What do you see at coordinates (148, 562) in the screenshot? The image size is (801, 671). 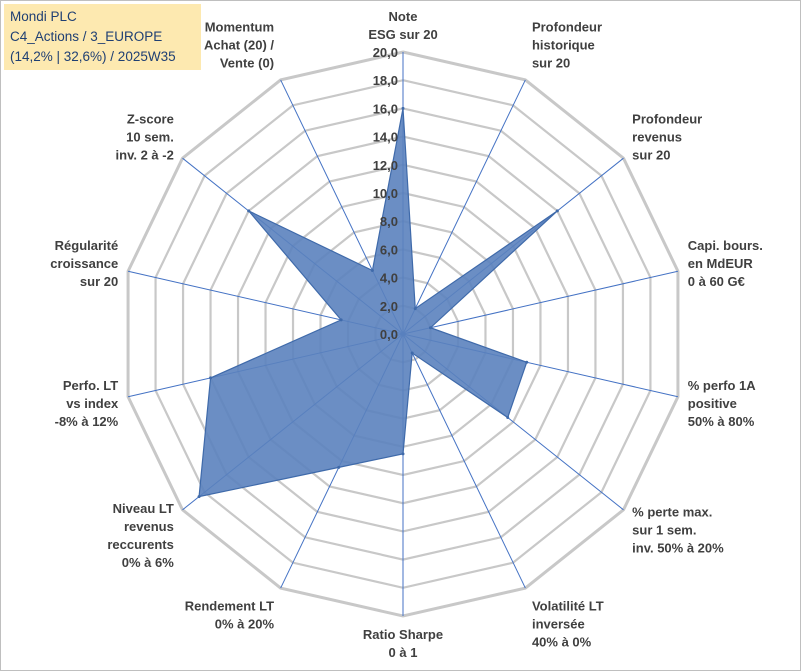 I see `axis-label-line: 0% à 6%` at bounding box center [148, 562].